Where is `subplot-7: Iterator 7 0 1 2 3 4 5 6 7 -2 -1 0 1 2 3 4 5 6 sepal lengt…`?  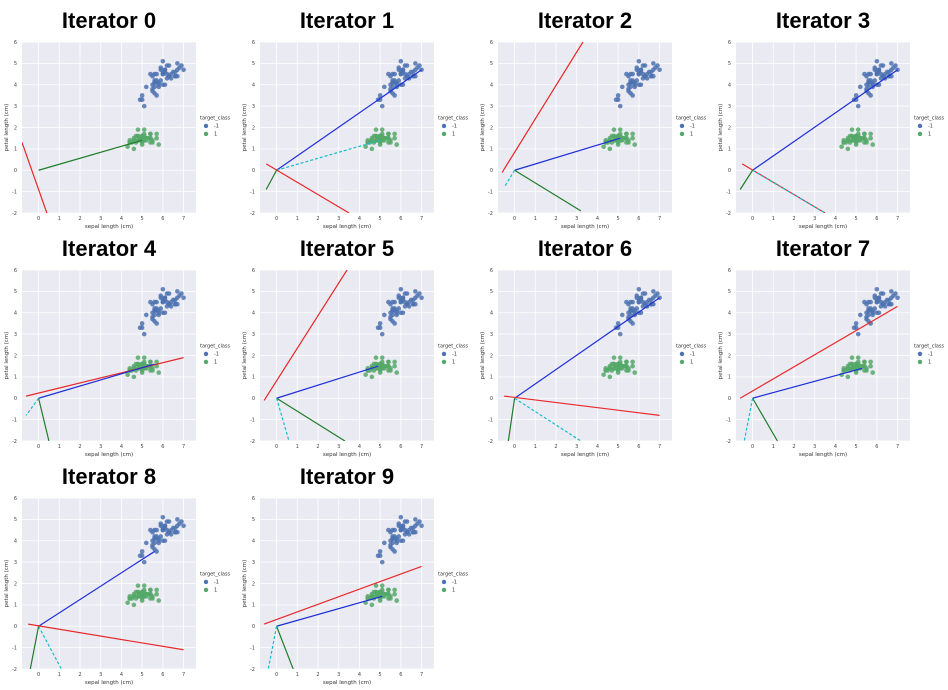 subplot-7: Iterator 7 0 1 2 3 4 5 6 7 -2 -1 0 1 2 3 4 5 6 sepal lengt… is located at coordinates (831, 347).